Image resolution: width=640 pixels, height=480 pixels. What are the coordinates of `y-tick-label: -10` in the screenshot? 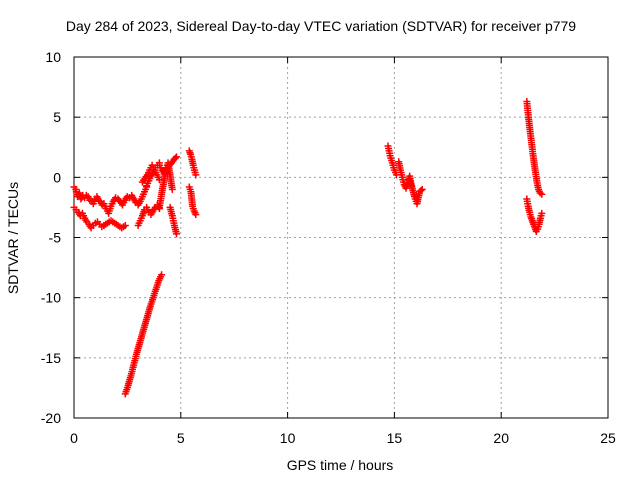 It's located at (51, 298).